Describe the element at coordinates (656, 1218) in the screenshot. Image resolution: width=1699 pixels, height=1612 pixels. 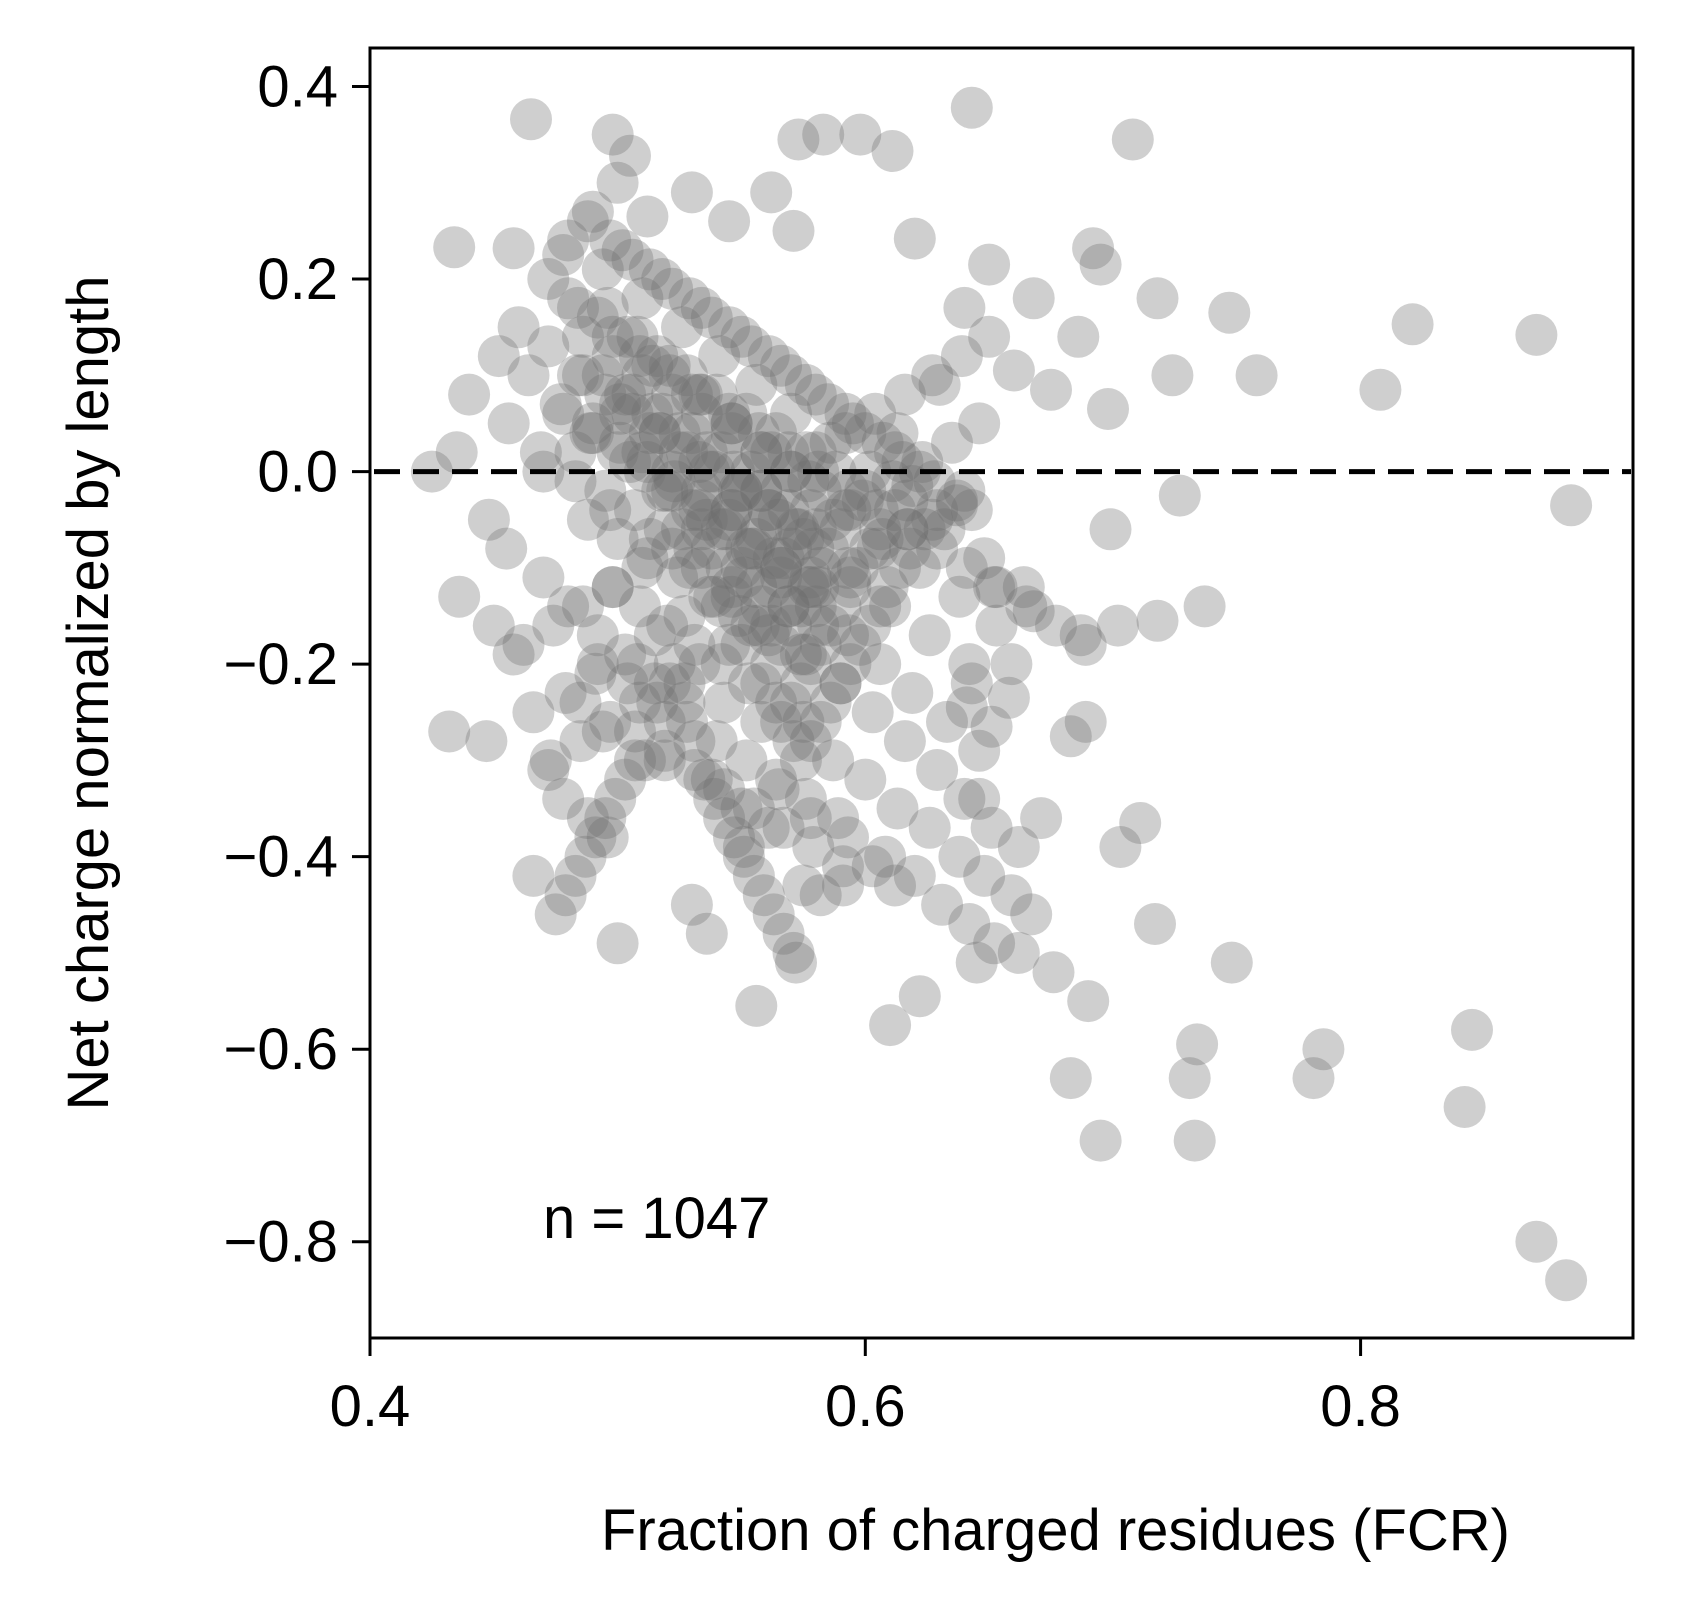
I see `sample-size-annotation: n = 1047` at that location.